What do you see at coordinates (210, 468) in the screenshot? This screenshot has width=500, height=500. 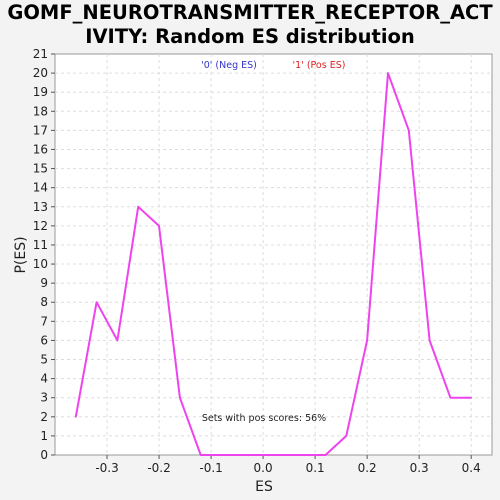 I see `x-tick-label: -0.1` at bounding box center [210, 468].